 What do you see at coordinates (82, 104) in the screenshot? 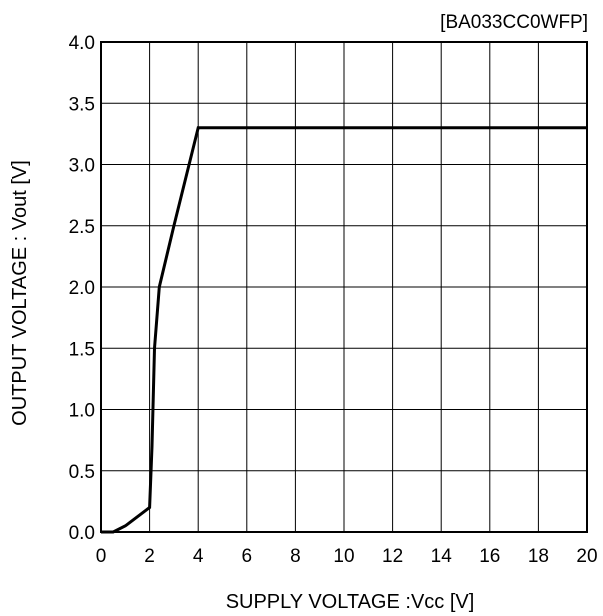
I see `y-tick-label: 3.5` at bounding box center [82, 104].